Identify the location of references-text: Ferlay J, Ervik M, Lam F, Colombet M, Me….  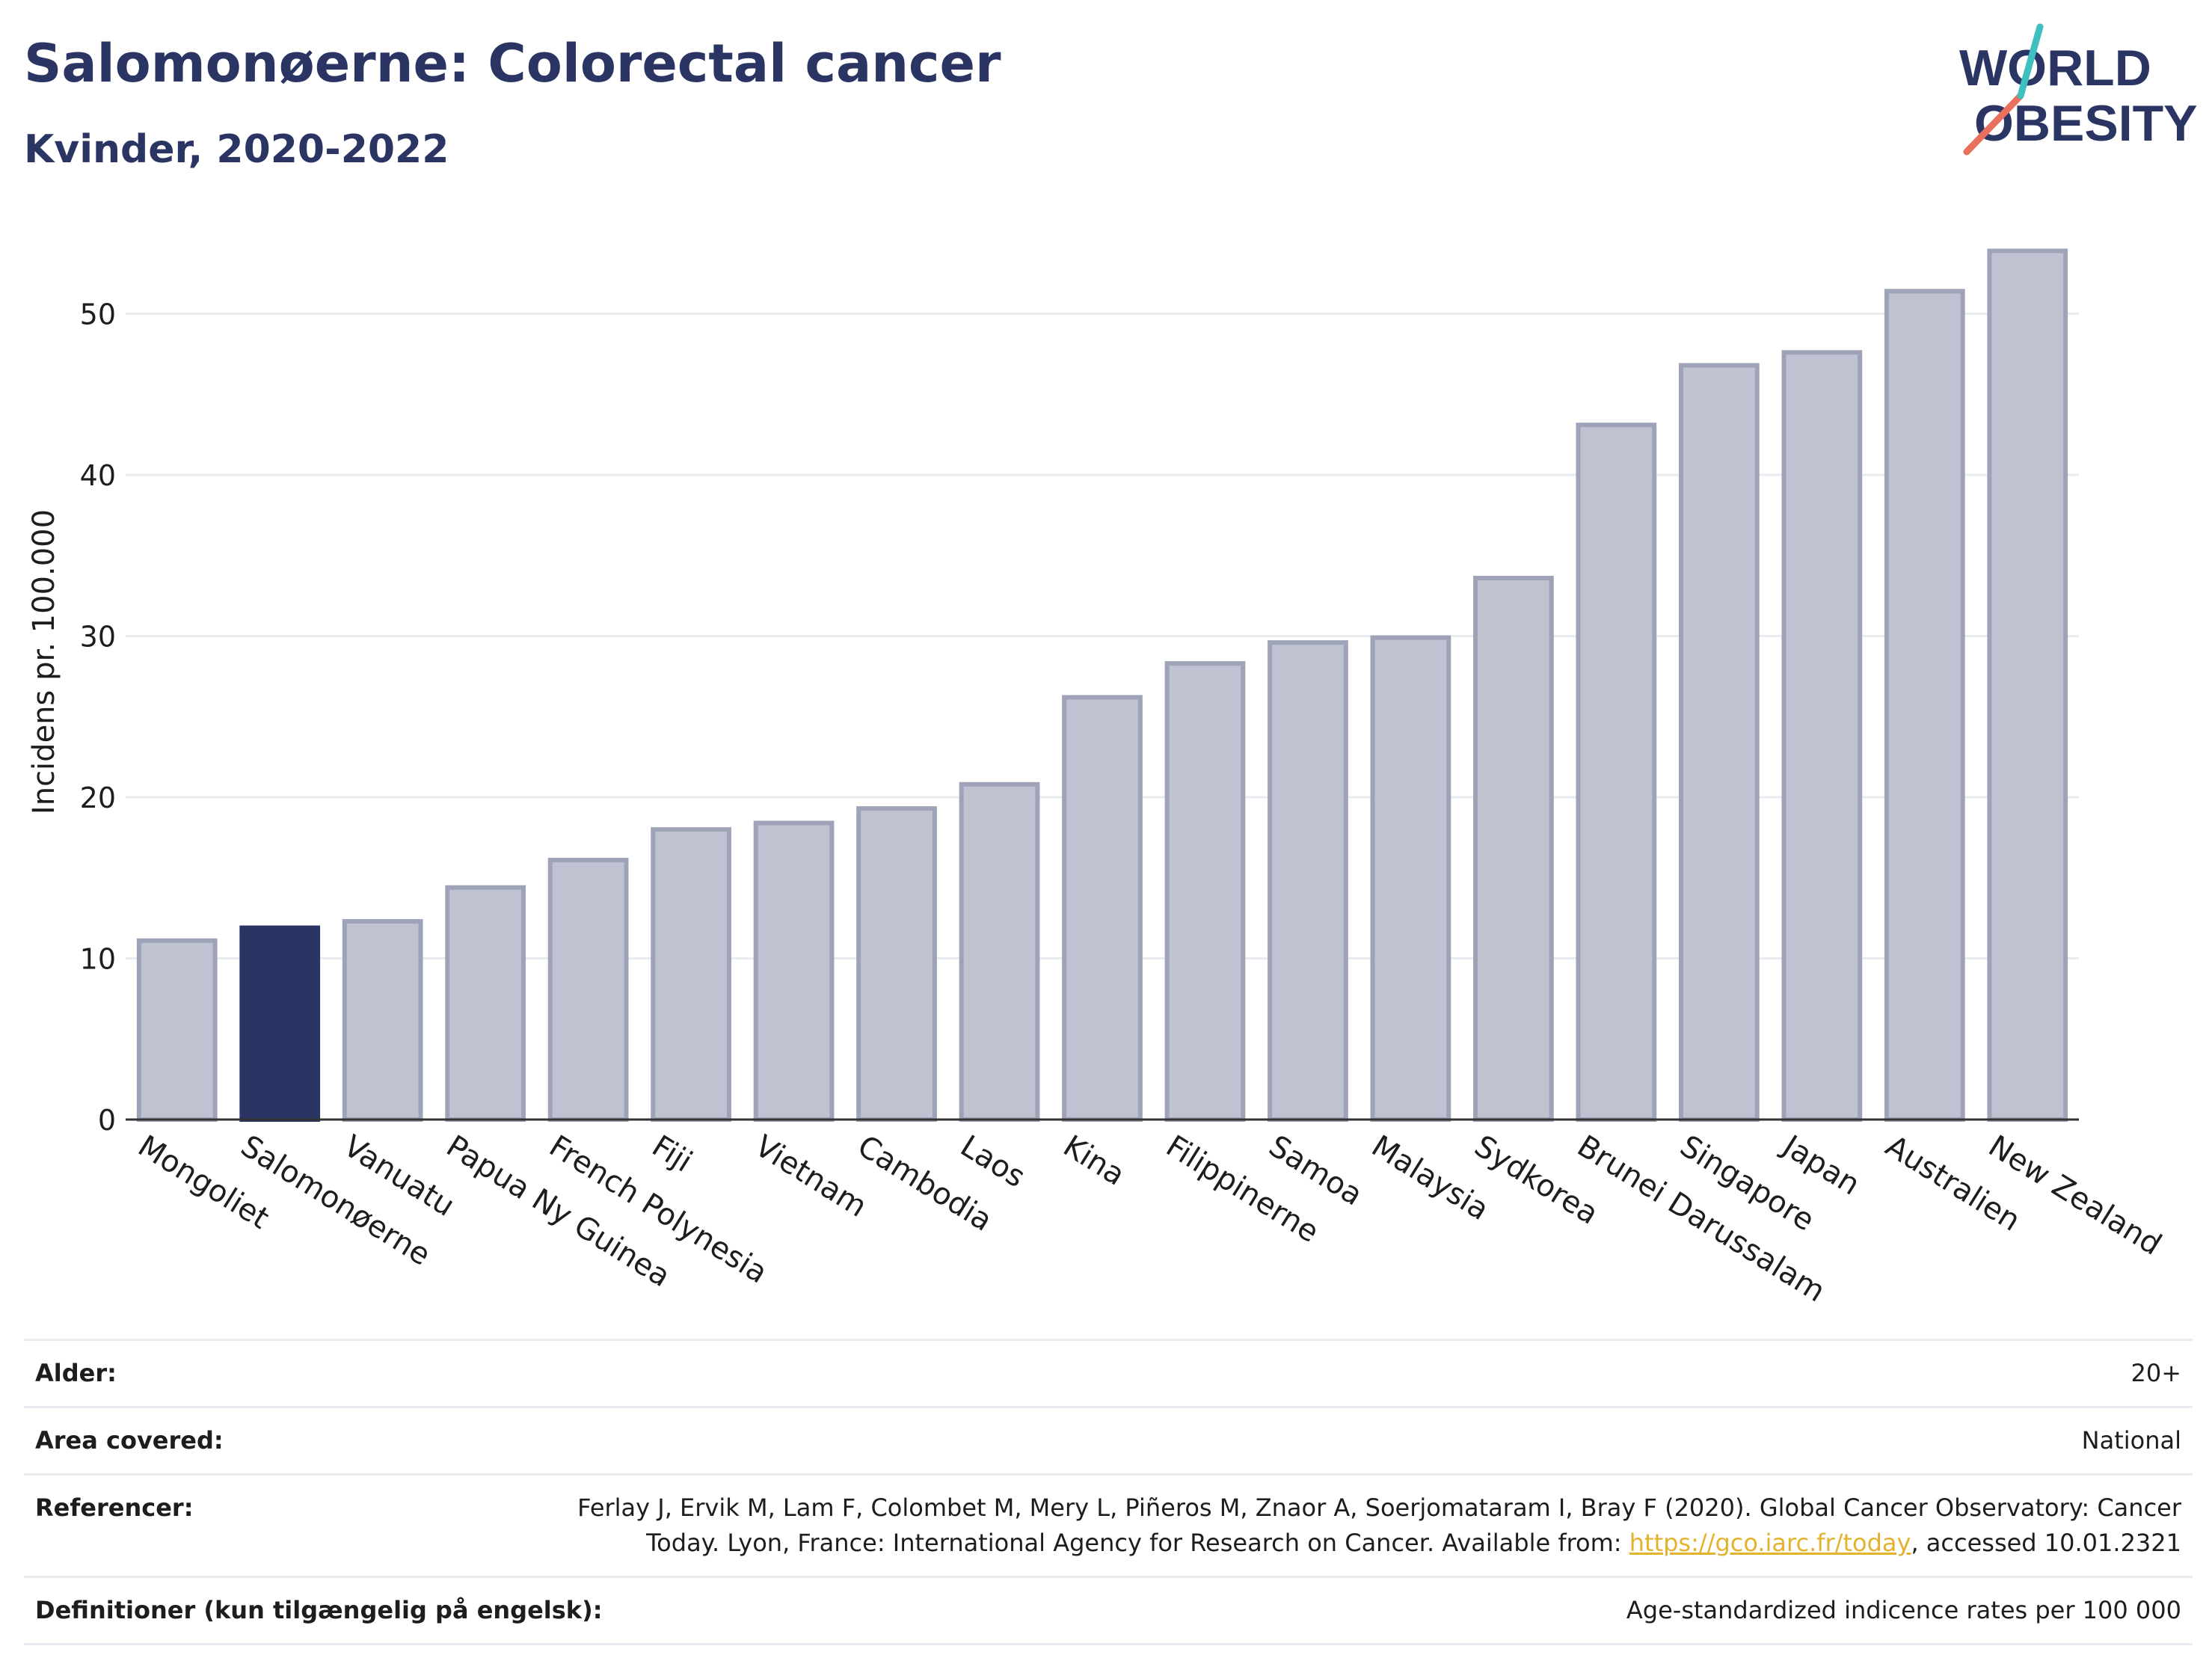
(1379, 1525).